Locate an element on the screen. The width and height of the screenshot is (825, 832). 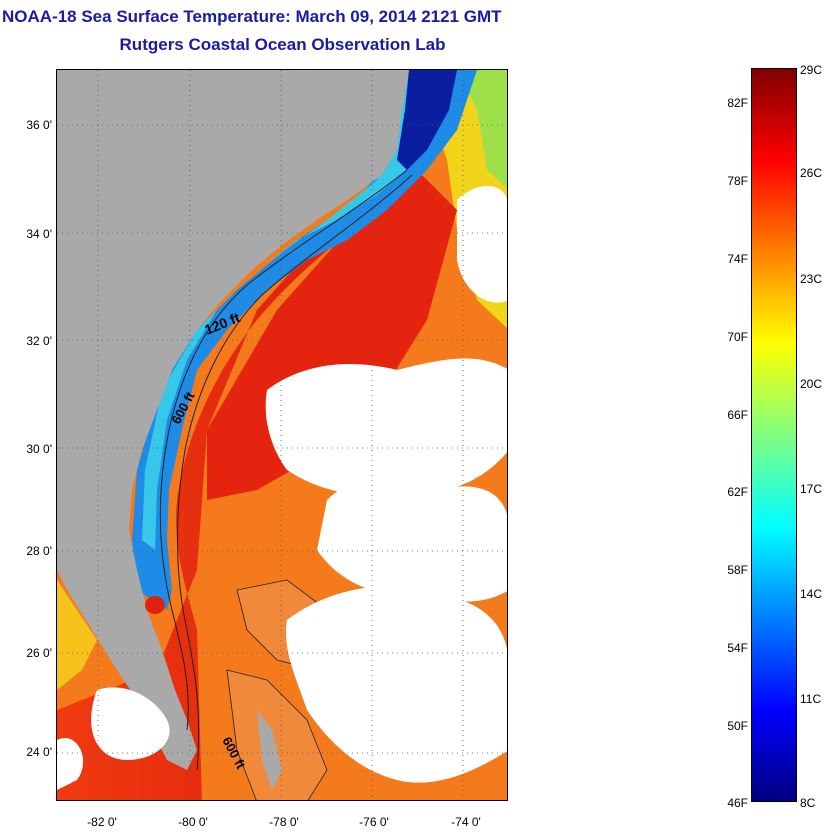
great-bahama-bank is located at coordinates (277, 734).